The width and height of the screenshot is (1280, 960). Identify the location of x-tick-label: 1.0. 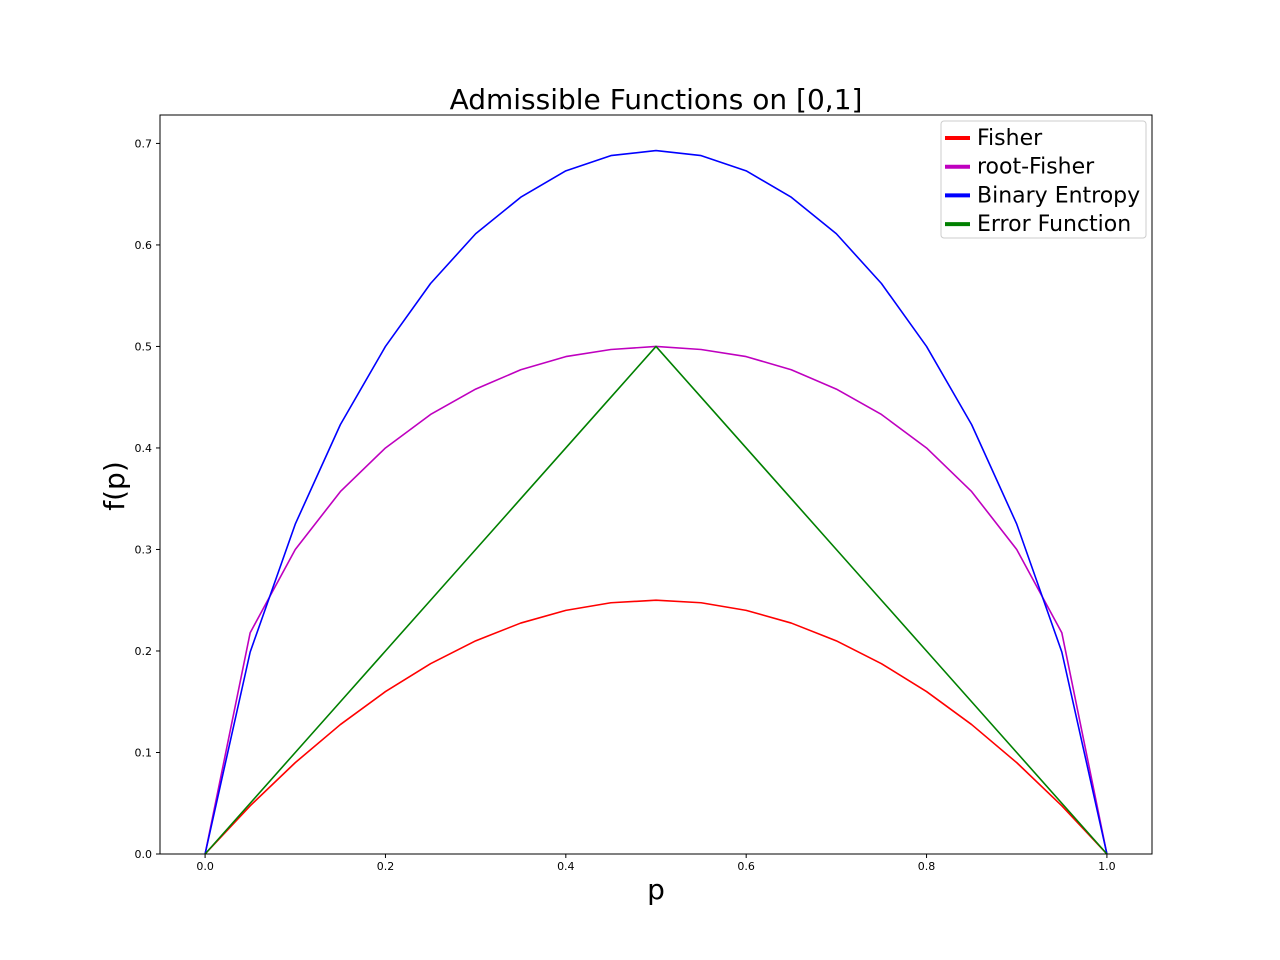
(1107, 866).